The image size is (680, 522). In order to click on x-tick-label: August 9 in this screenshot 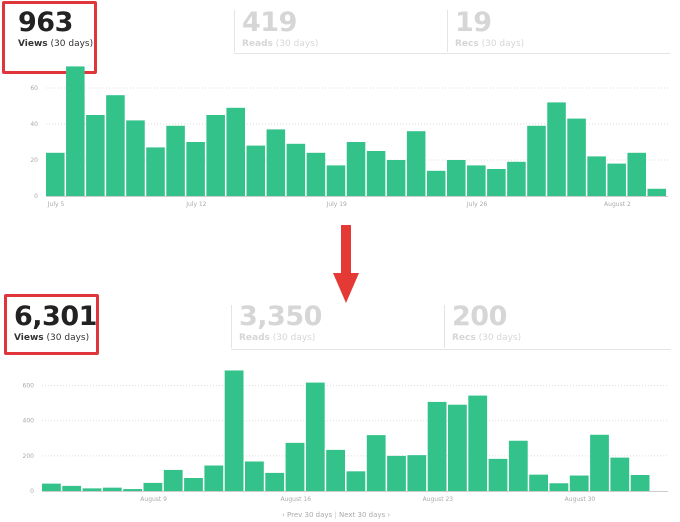, I will do `click(153, 499)`.